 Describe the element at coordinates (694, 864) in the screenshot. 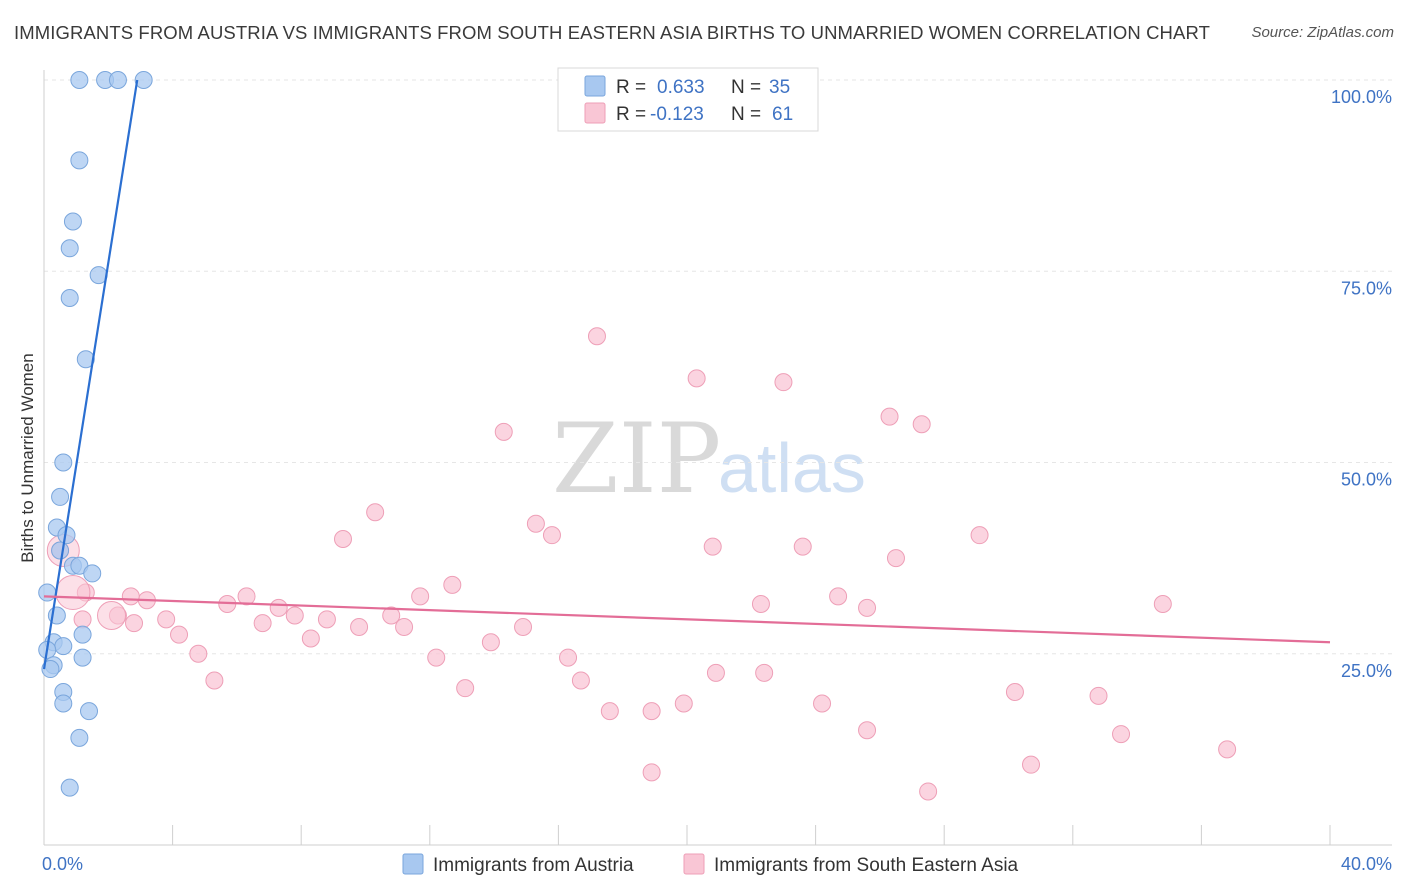

I see `legend-bottom-seasia-swatch` at that location.